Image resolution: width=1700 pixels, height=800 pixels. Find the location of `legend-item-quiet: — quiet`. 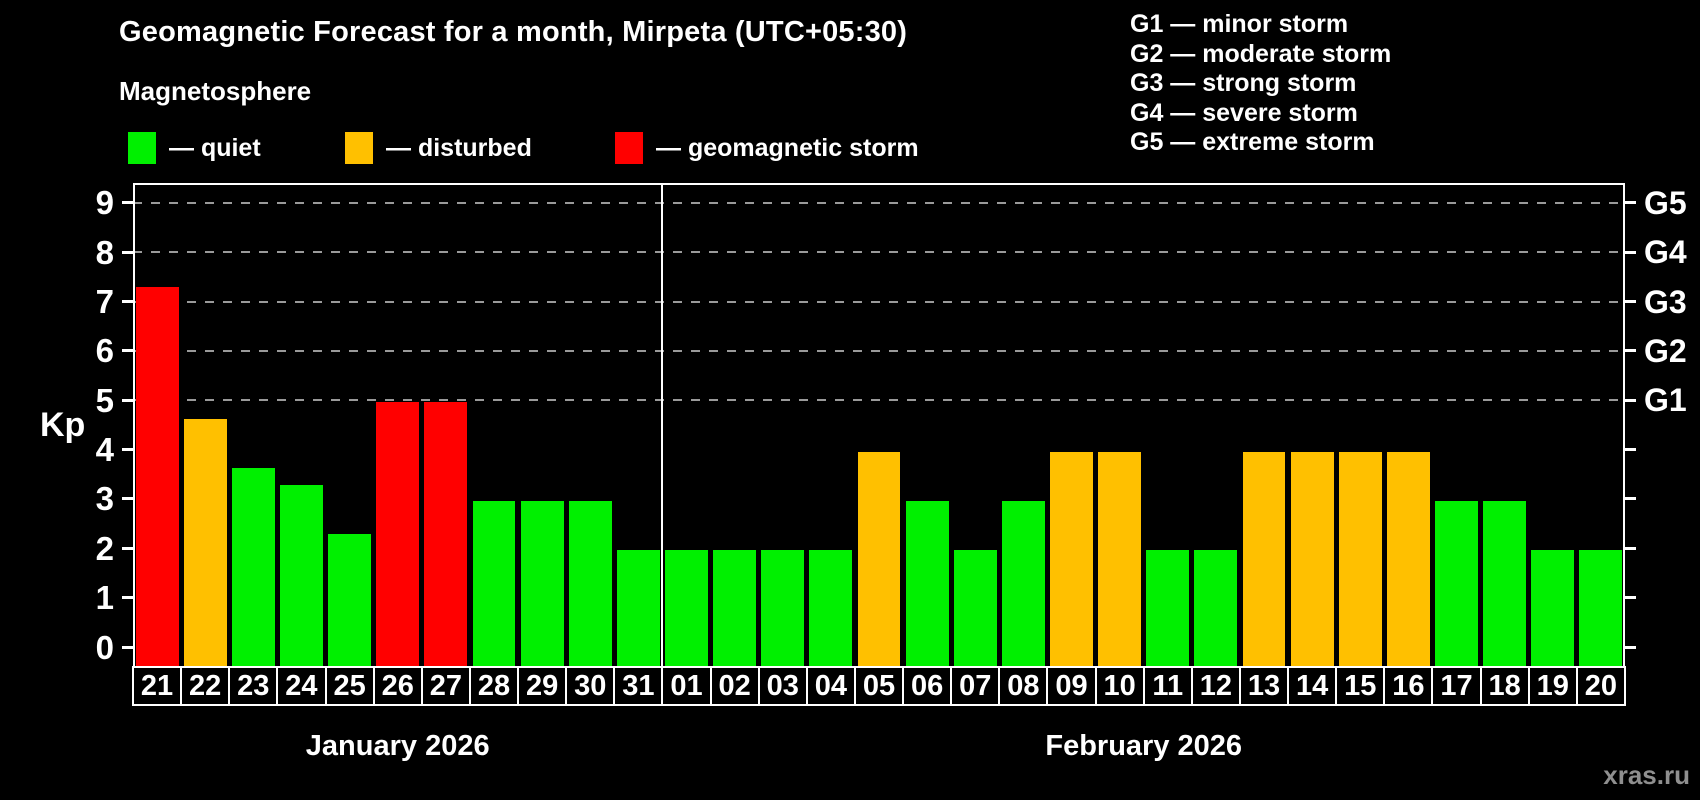

legend-item-quiet: — quiet is located at coordinates (194, 148).